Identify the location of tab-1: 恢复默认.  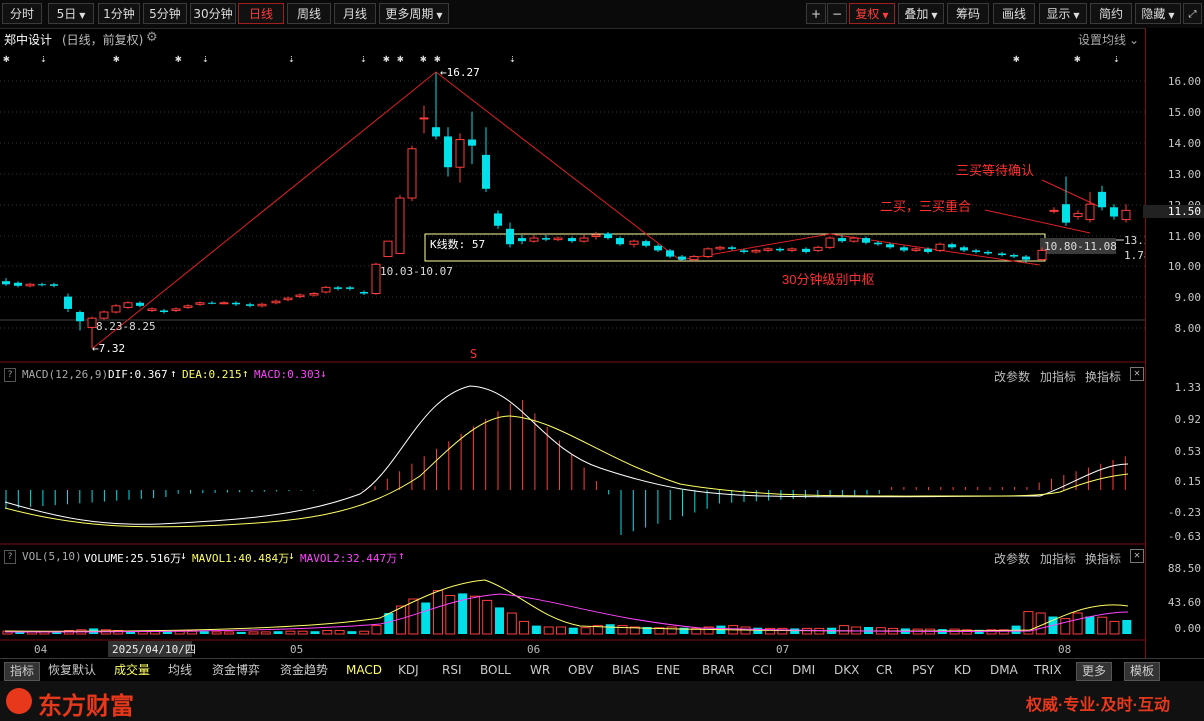
(72, 670).